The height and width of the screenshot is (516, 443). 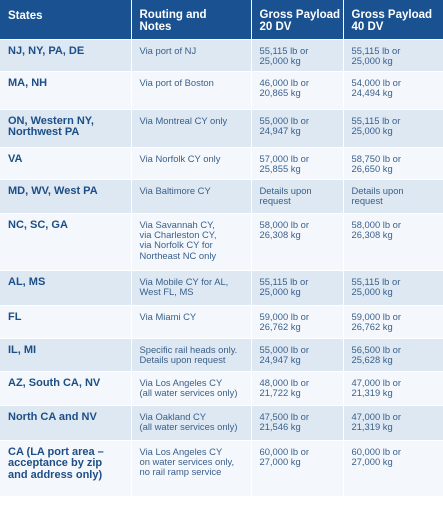 I want to click on header-routing-line-1: Routing and, so click(x=173, y=15).